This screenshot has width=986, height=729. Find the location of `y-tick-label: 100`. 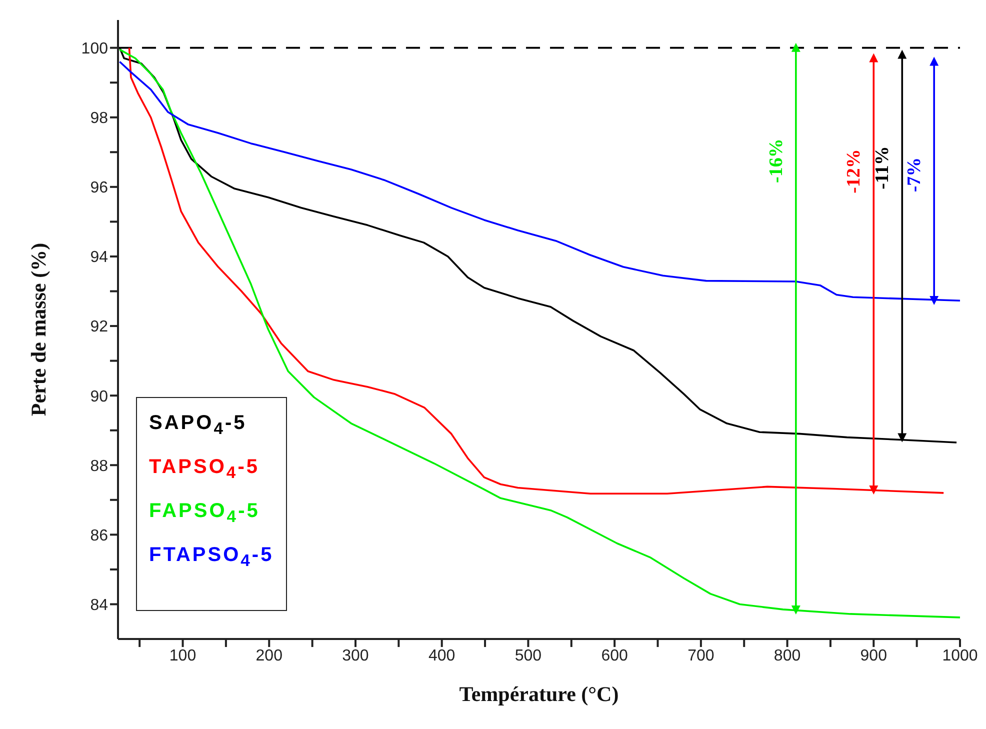

y-tick-label: 100 is located at coordinates (94, 49).